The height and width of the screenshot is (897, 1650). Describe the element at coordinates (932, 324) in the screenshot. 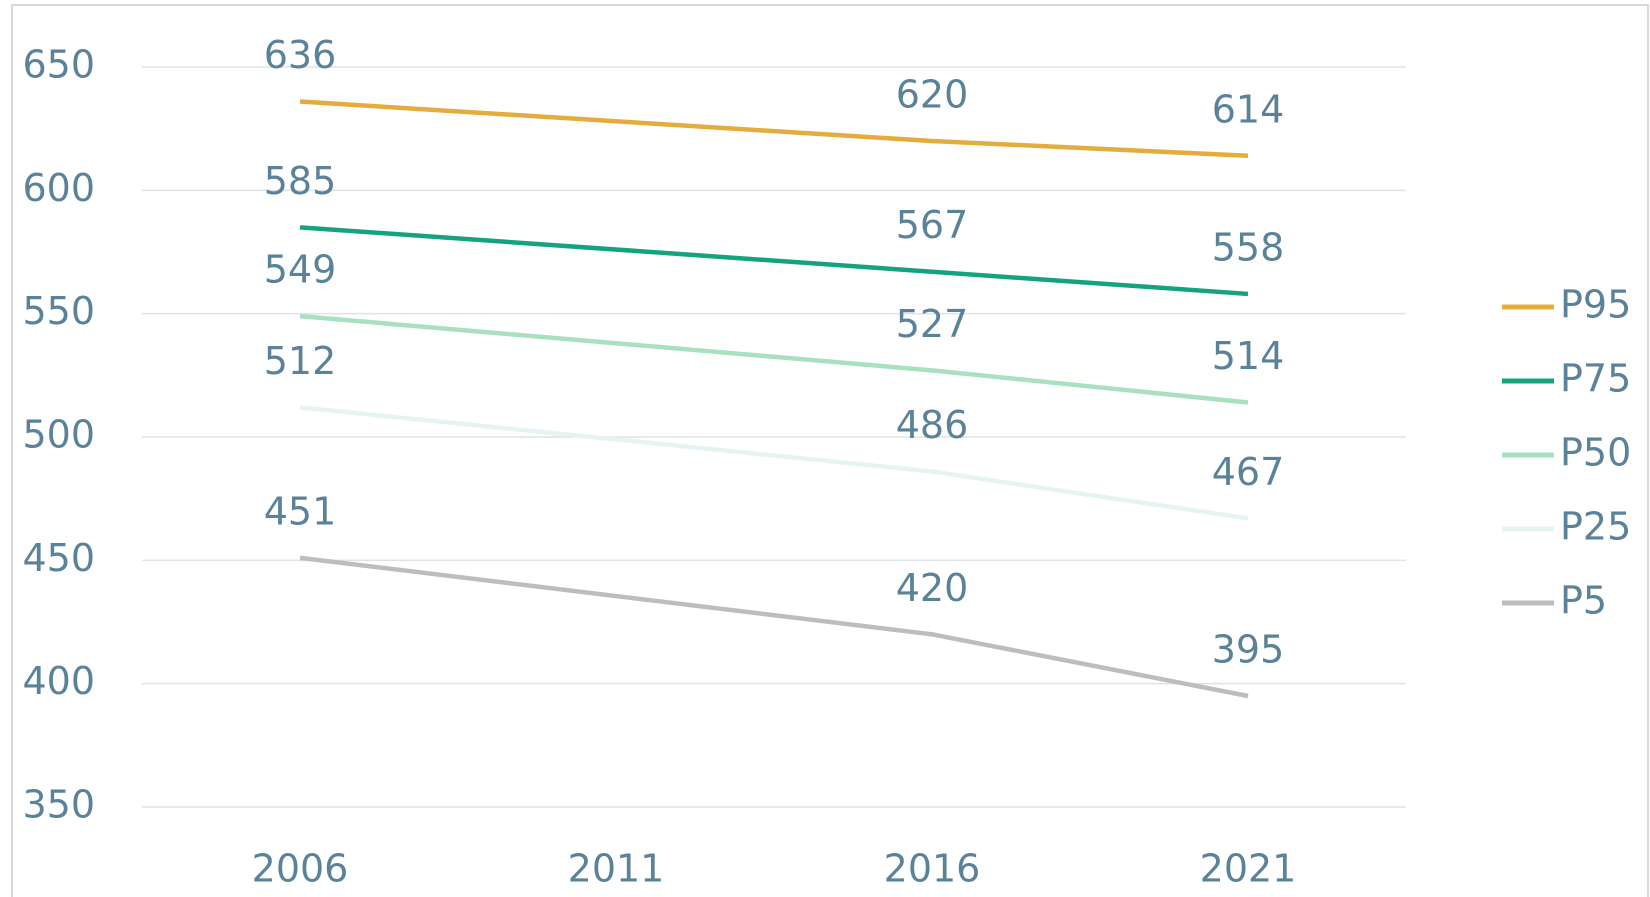

I see `data-label: 527` at that location.